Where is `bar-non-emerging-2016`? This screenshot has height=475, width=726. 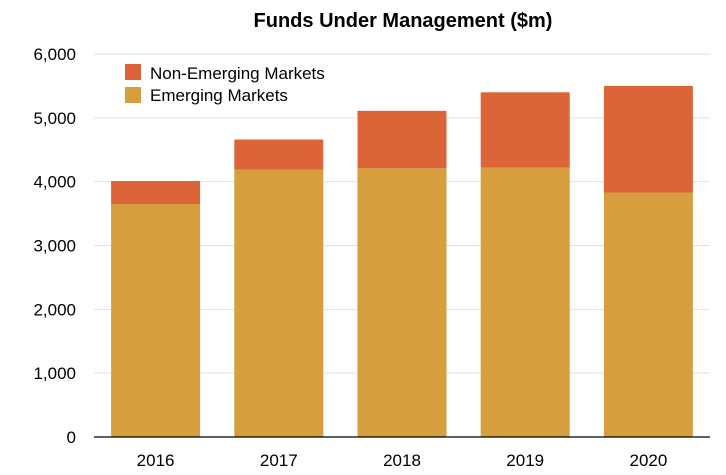
bar-non-emerging-2016 is located at coordinates (156, 193).